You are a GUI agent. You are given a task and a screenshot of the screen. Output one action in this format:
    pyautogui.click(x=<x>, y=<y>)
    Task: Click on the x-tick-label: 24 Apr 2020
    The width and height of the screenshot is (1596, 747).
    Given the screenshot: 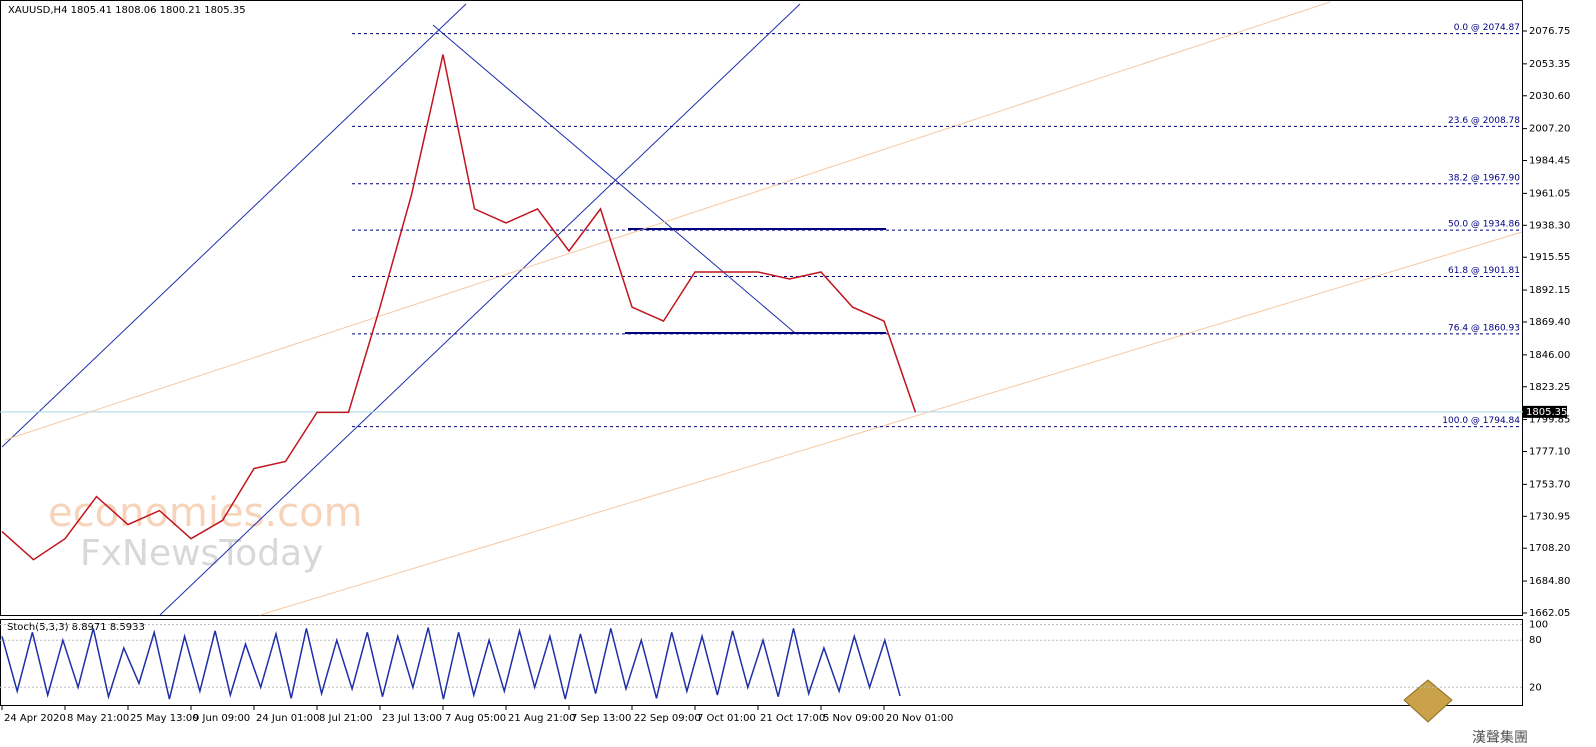 What is the action you would take?
    pyautogui.click(x=35, y=718)
    